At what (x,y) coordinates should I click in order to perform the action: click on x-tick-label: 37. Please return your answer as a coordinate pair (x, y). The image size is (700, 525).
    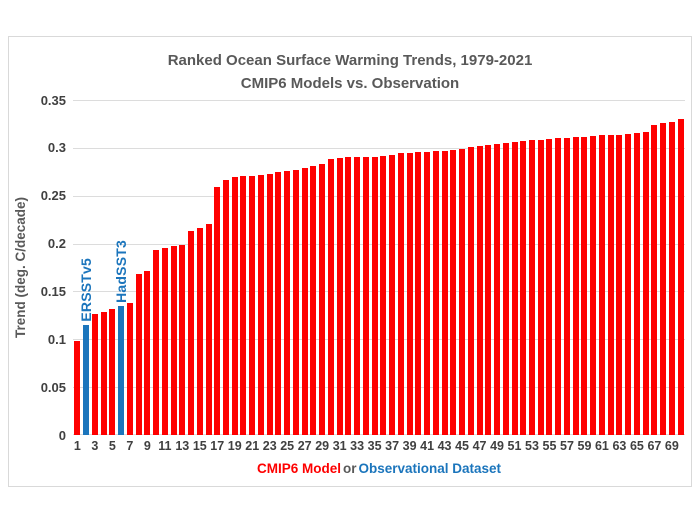
    Looking at the image, I should click on (392, 446).